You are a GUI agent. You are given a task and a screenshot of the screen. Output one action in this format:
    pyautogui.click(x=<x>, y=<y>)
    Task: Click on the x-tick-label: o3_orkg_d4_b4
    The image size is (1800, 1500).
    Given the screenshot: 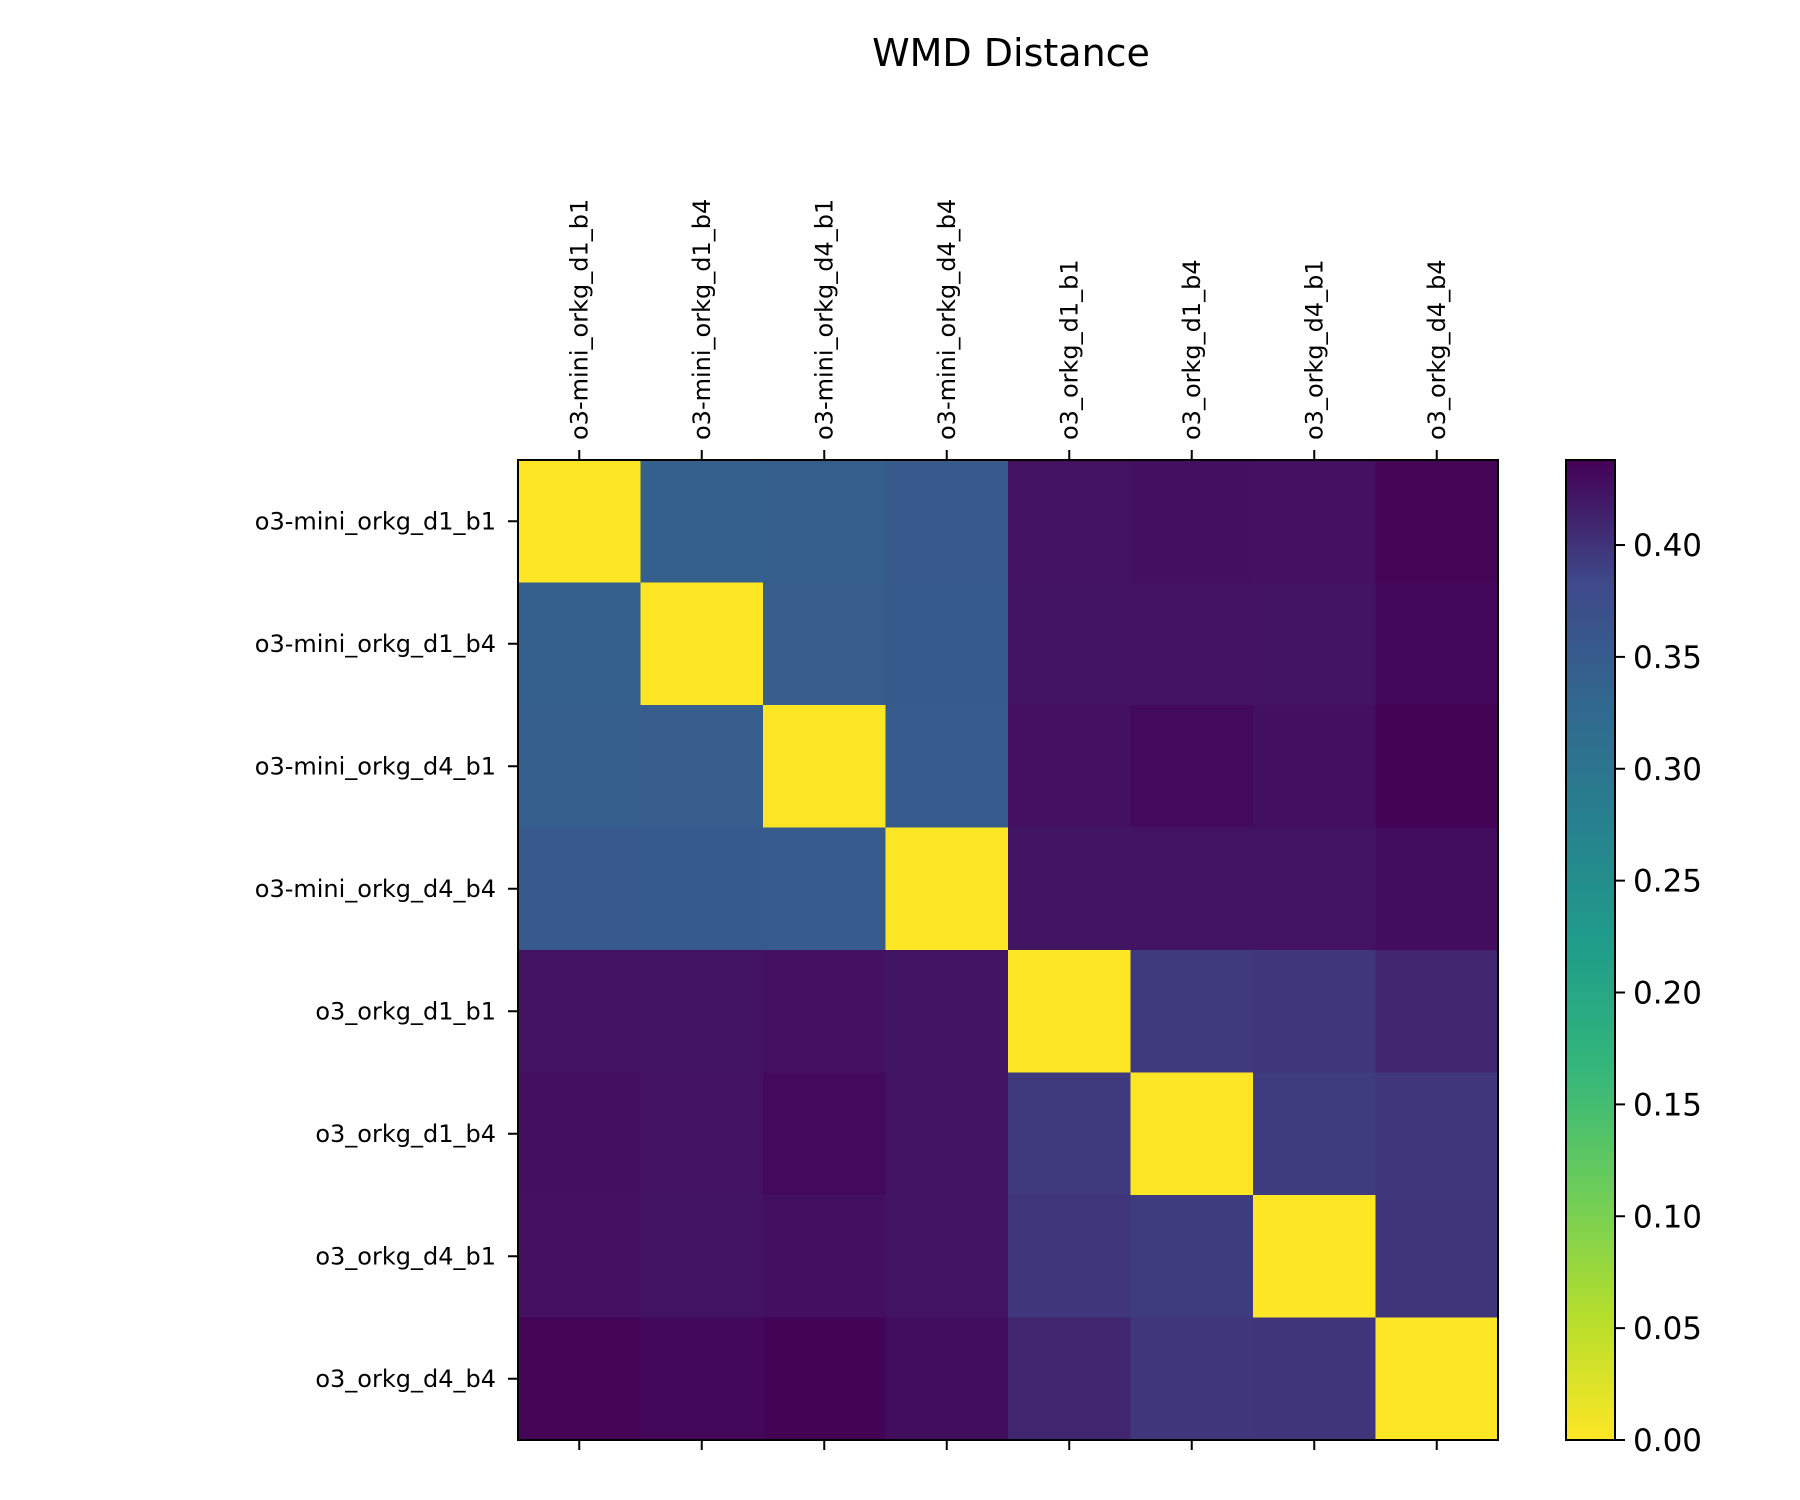 What is the action you would take?
    pyautogui.click(x=1437, y=349)
    